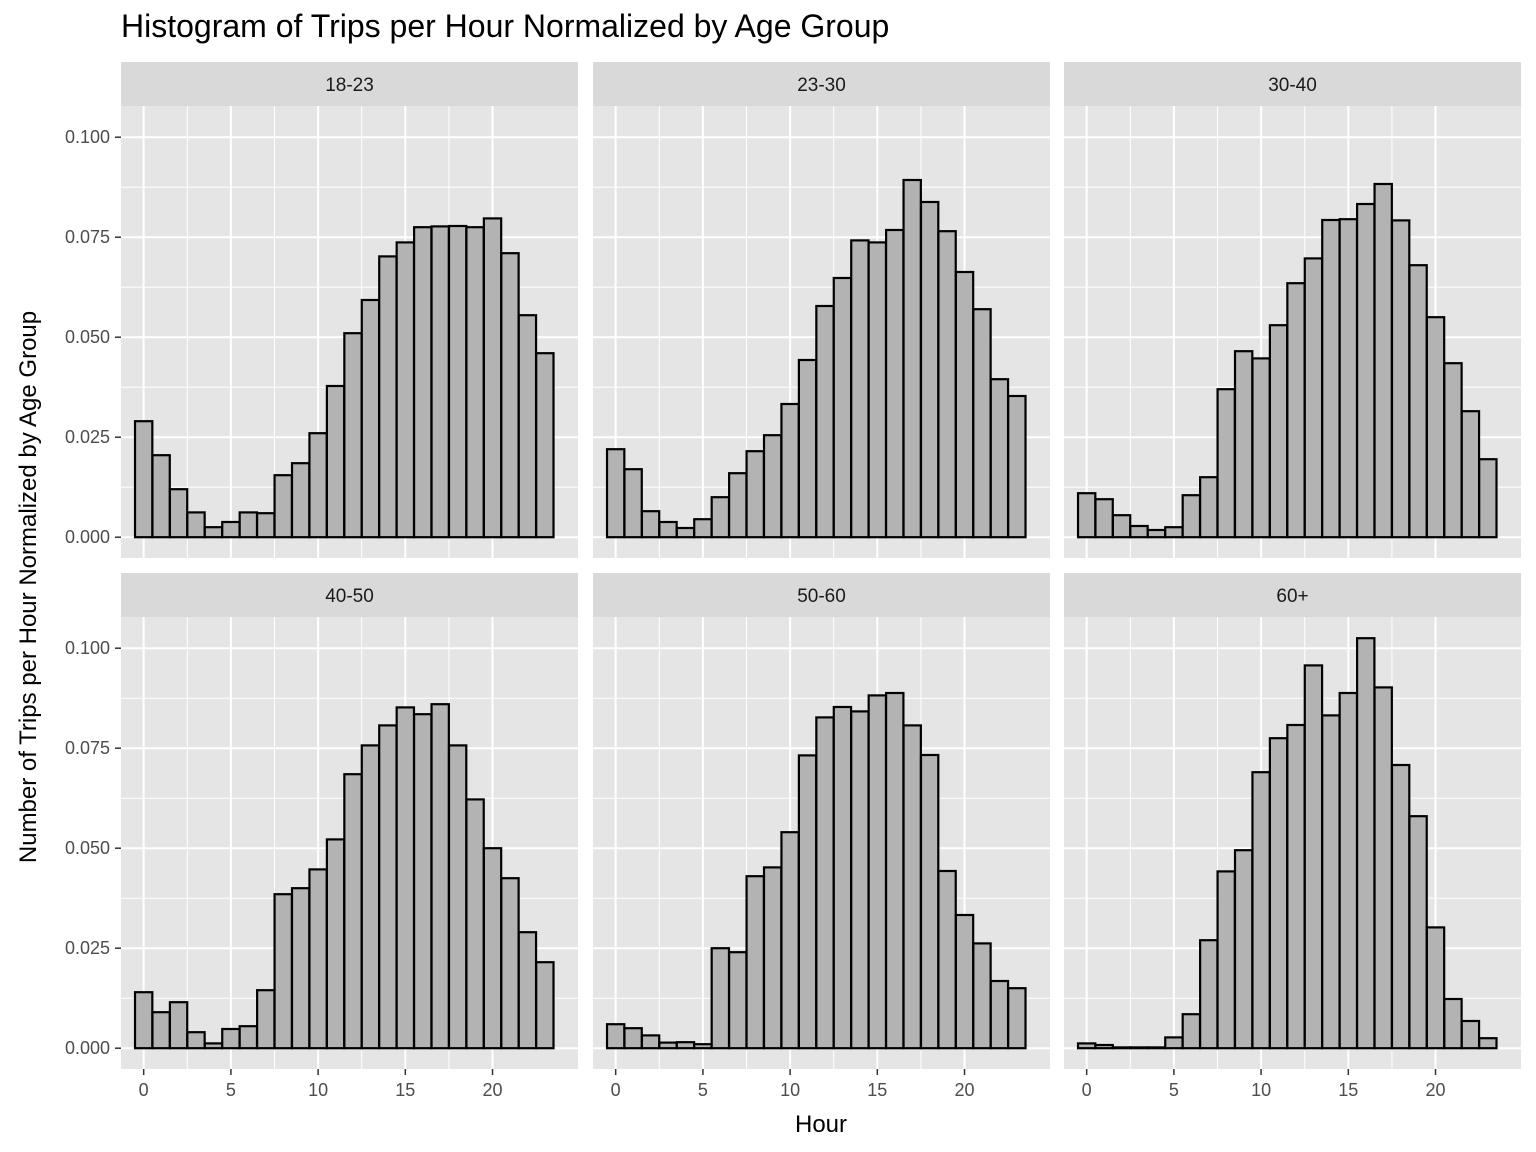  What do you see at coordinates (1261, 1090) in the screenshot?
I see `x-tick-label: 10` at bounding box center [1261, 1090].